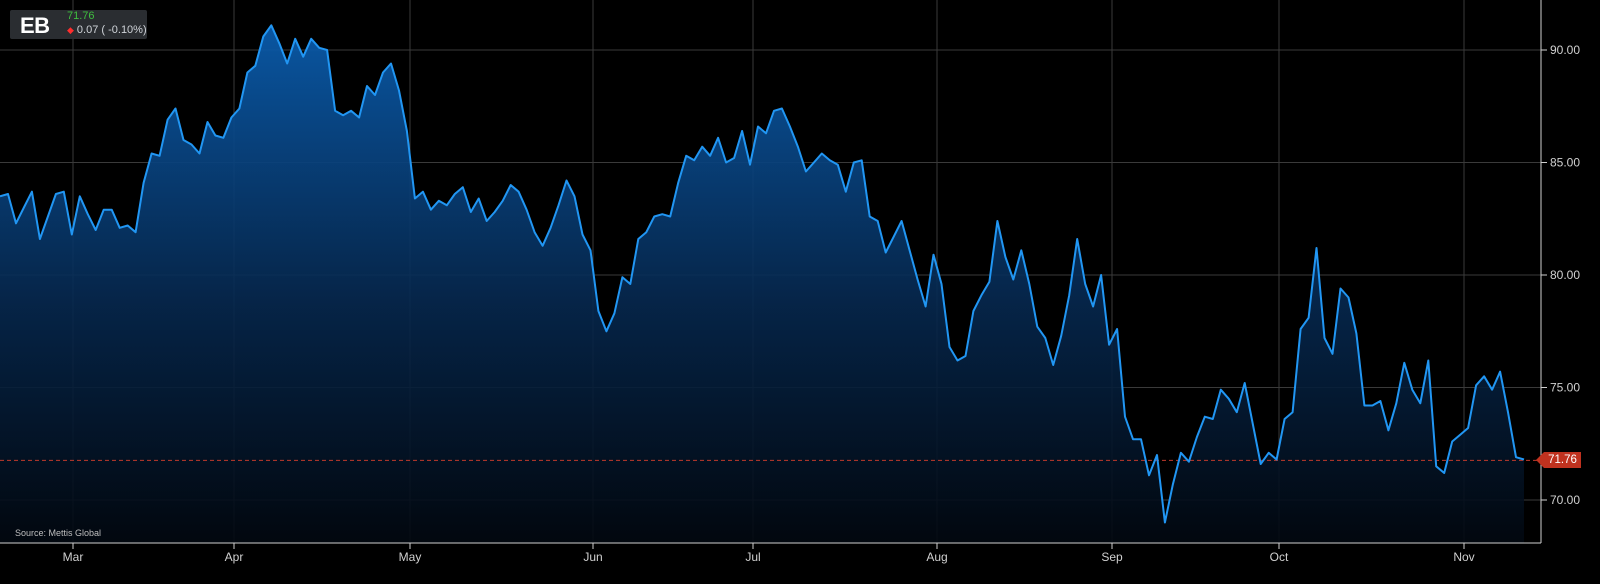 The height and width of the screenshot is (584, 1600). What do you see at coordinates (1463, 557) in the screenshot?
I see `x-tick-label: Nov` at bounding box center [1463, 557].